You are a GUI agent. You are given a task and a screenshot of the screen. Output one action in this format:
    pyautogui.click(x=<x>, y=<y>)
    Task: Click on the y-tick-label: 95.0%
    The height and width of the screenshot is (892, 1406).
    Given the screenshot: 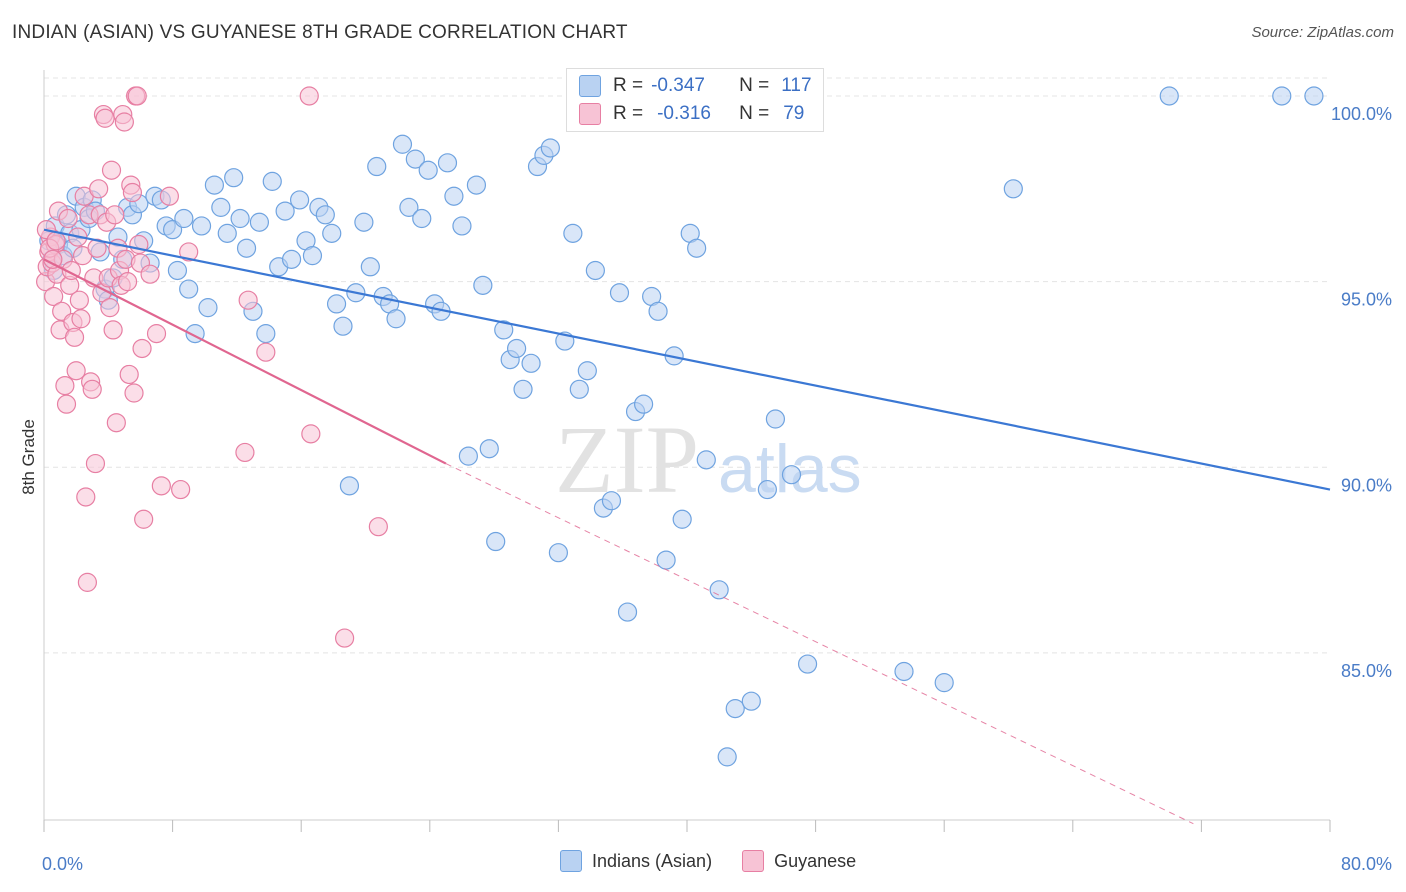 What is the action you would take?
    pyautogui.click(x=1366, y=300)
    